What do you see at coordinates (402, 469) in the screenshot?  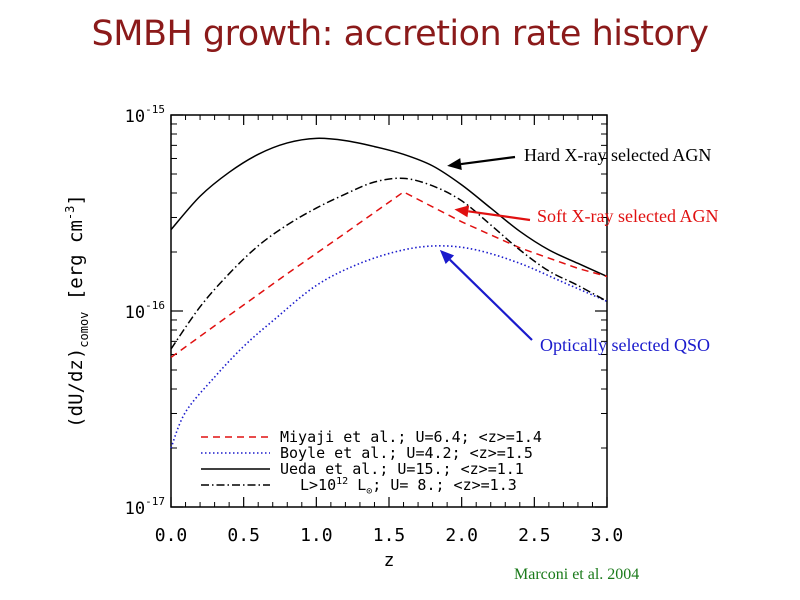 I see `legend-label: Ueda et al.; U=15.; <z>=1.1` at bounding box center [402, 469].